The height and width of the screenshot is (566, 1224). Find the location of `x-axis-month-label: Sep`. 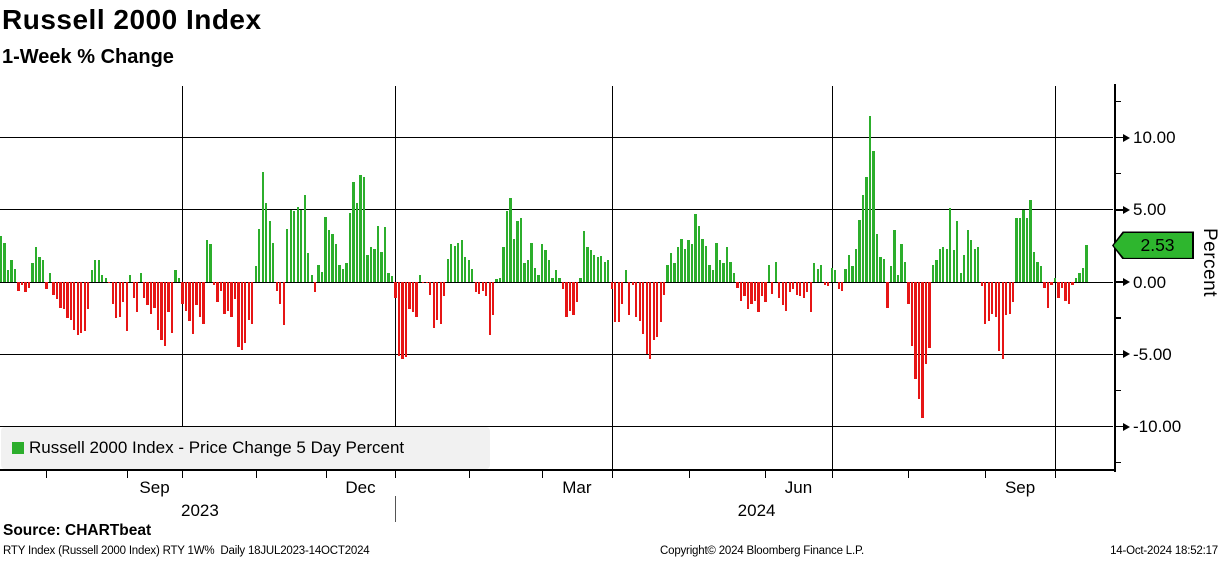

x-axis-month-label: Sep is located at coordinates (1020, 487).